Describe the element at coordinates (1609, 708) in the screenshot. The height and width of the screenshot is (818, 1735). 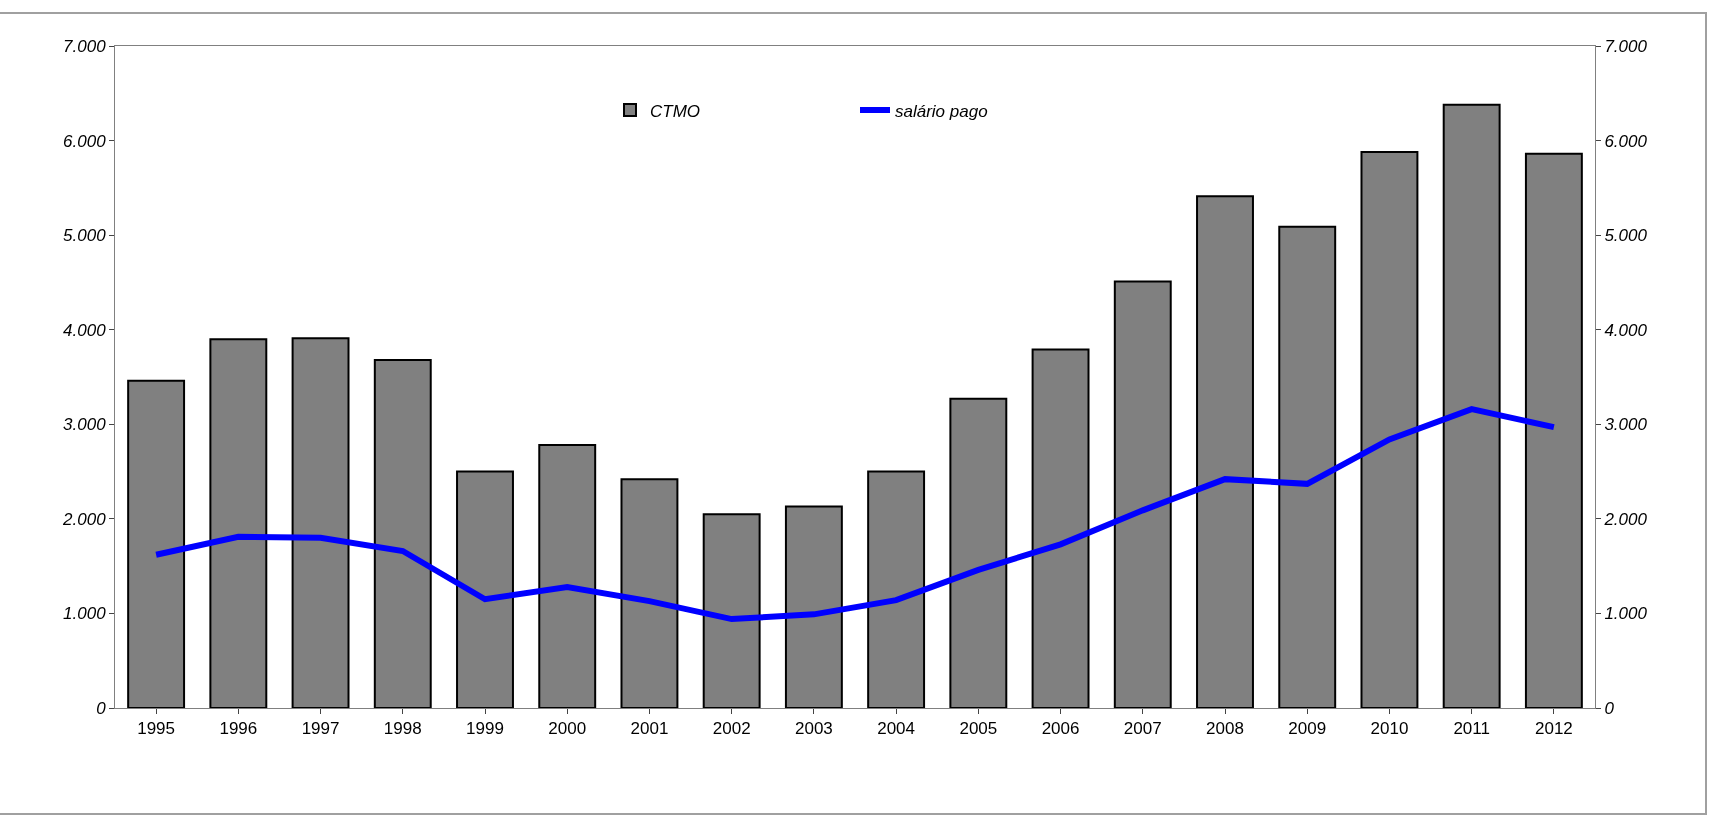
I see `y2-tick-label: 0` at that location.